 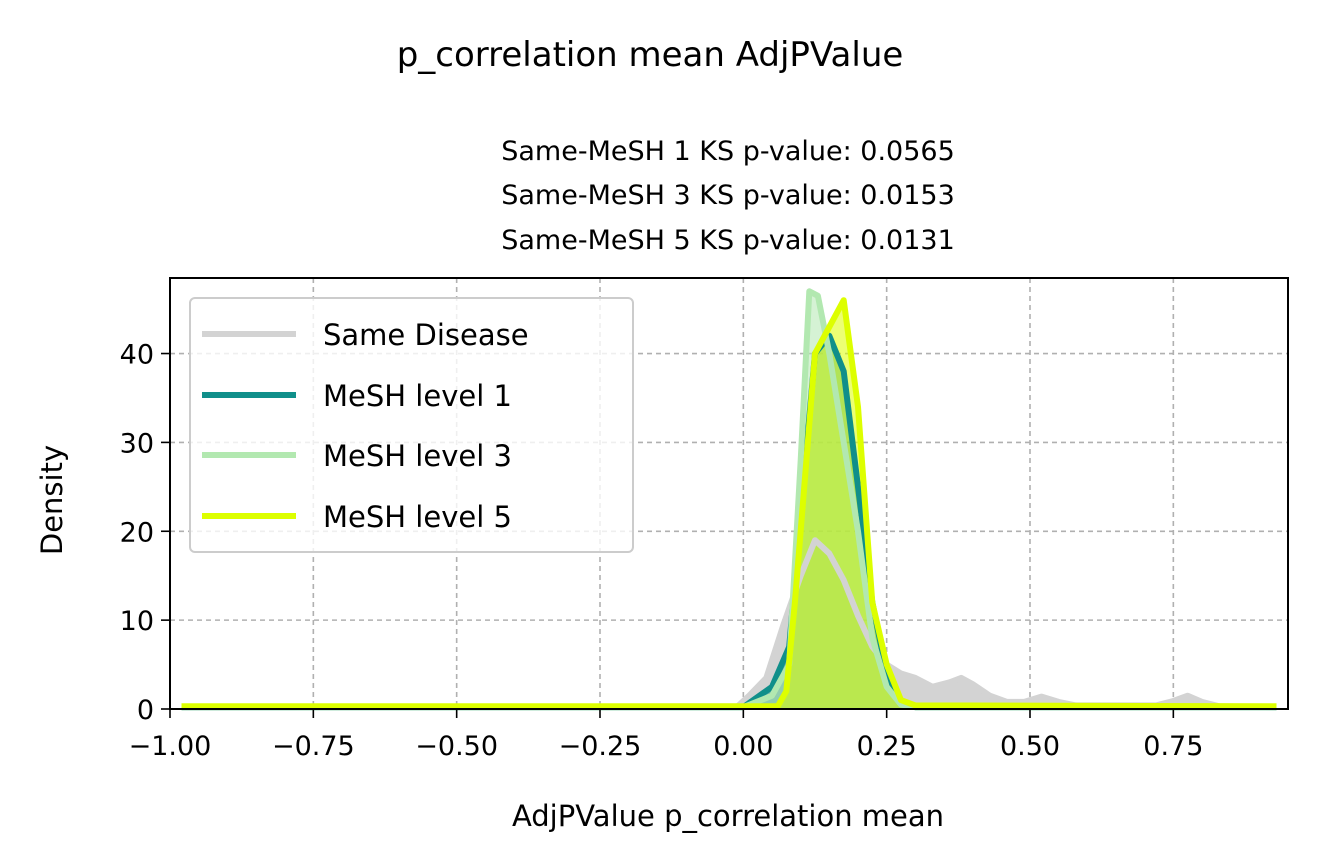 What do you see at coordinates (728, 151) in the screenshot?
I see `axes-title-line-1: Same-MeSH 1 KS p-value: 0.0565` at bounding box center [728, 151].